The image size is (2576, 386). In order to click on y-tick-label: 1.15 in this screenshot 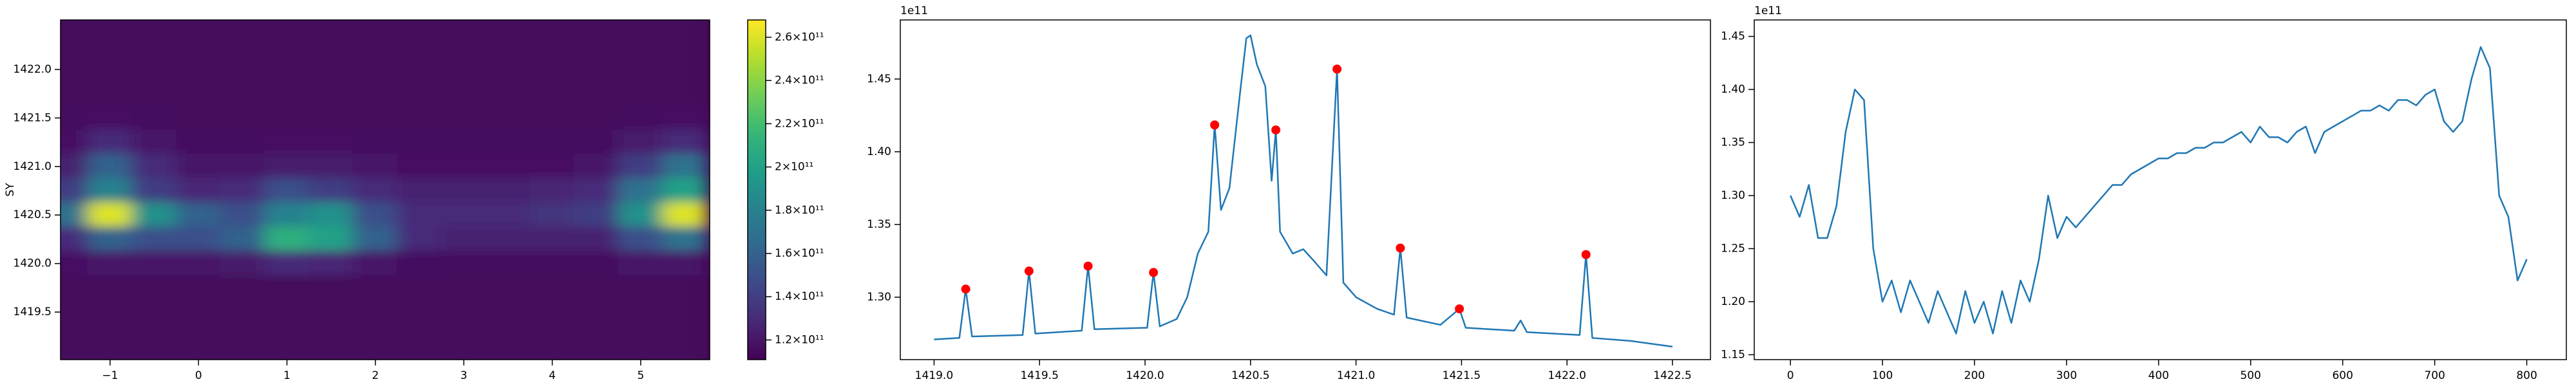, I will do `click(1733, 354)`.